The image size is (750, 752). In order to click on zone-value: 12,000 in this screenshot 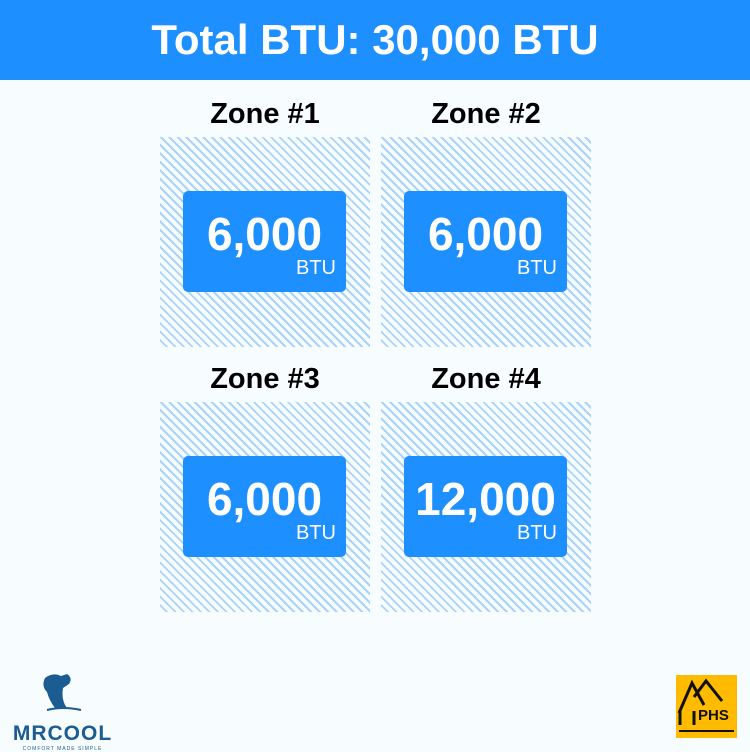, I will do `click(485, 499)`.